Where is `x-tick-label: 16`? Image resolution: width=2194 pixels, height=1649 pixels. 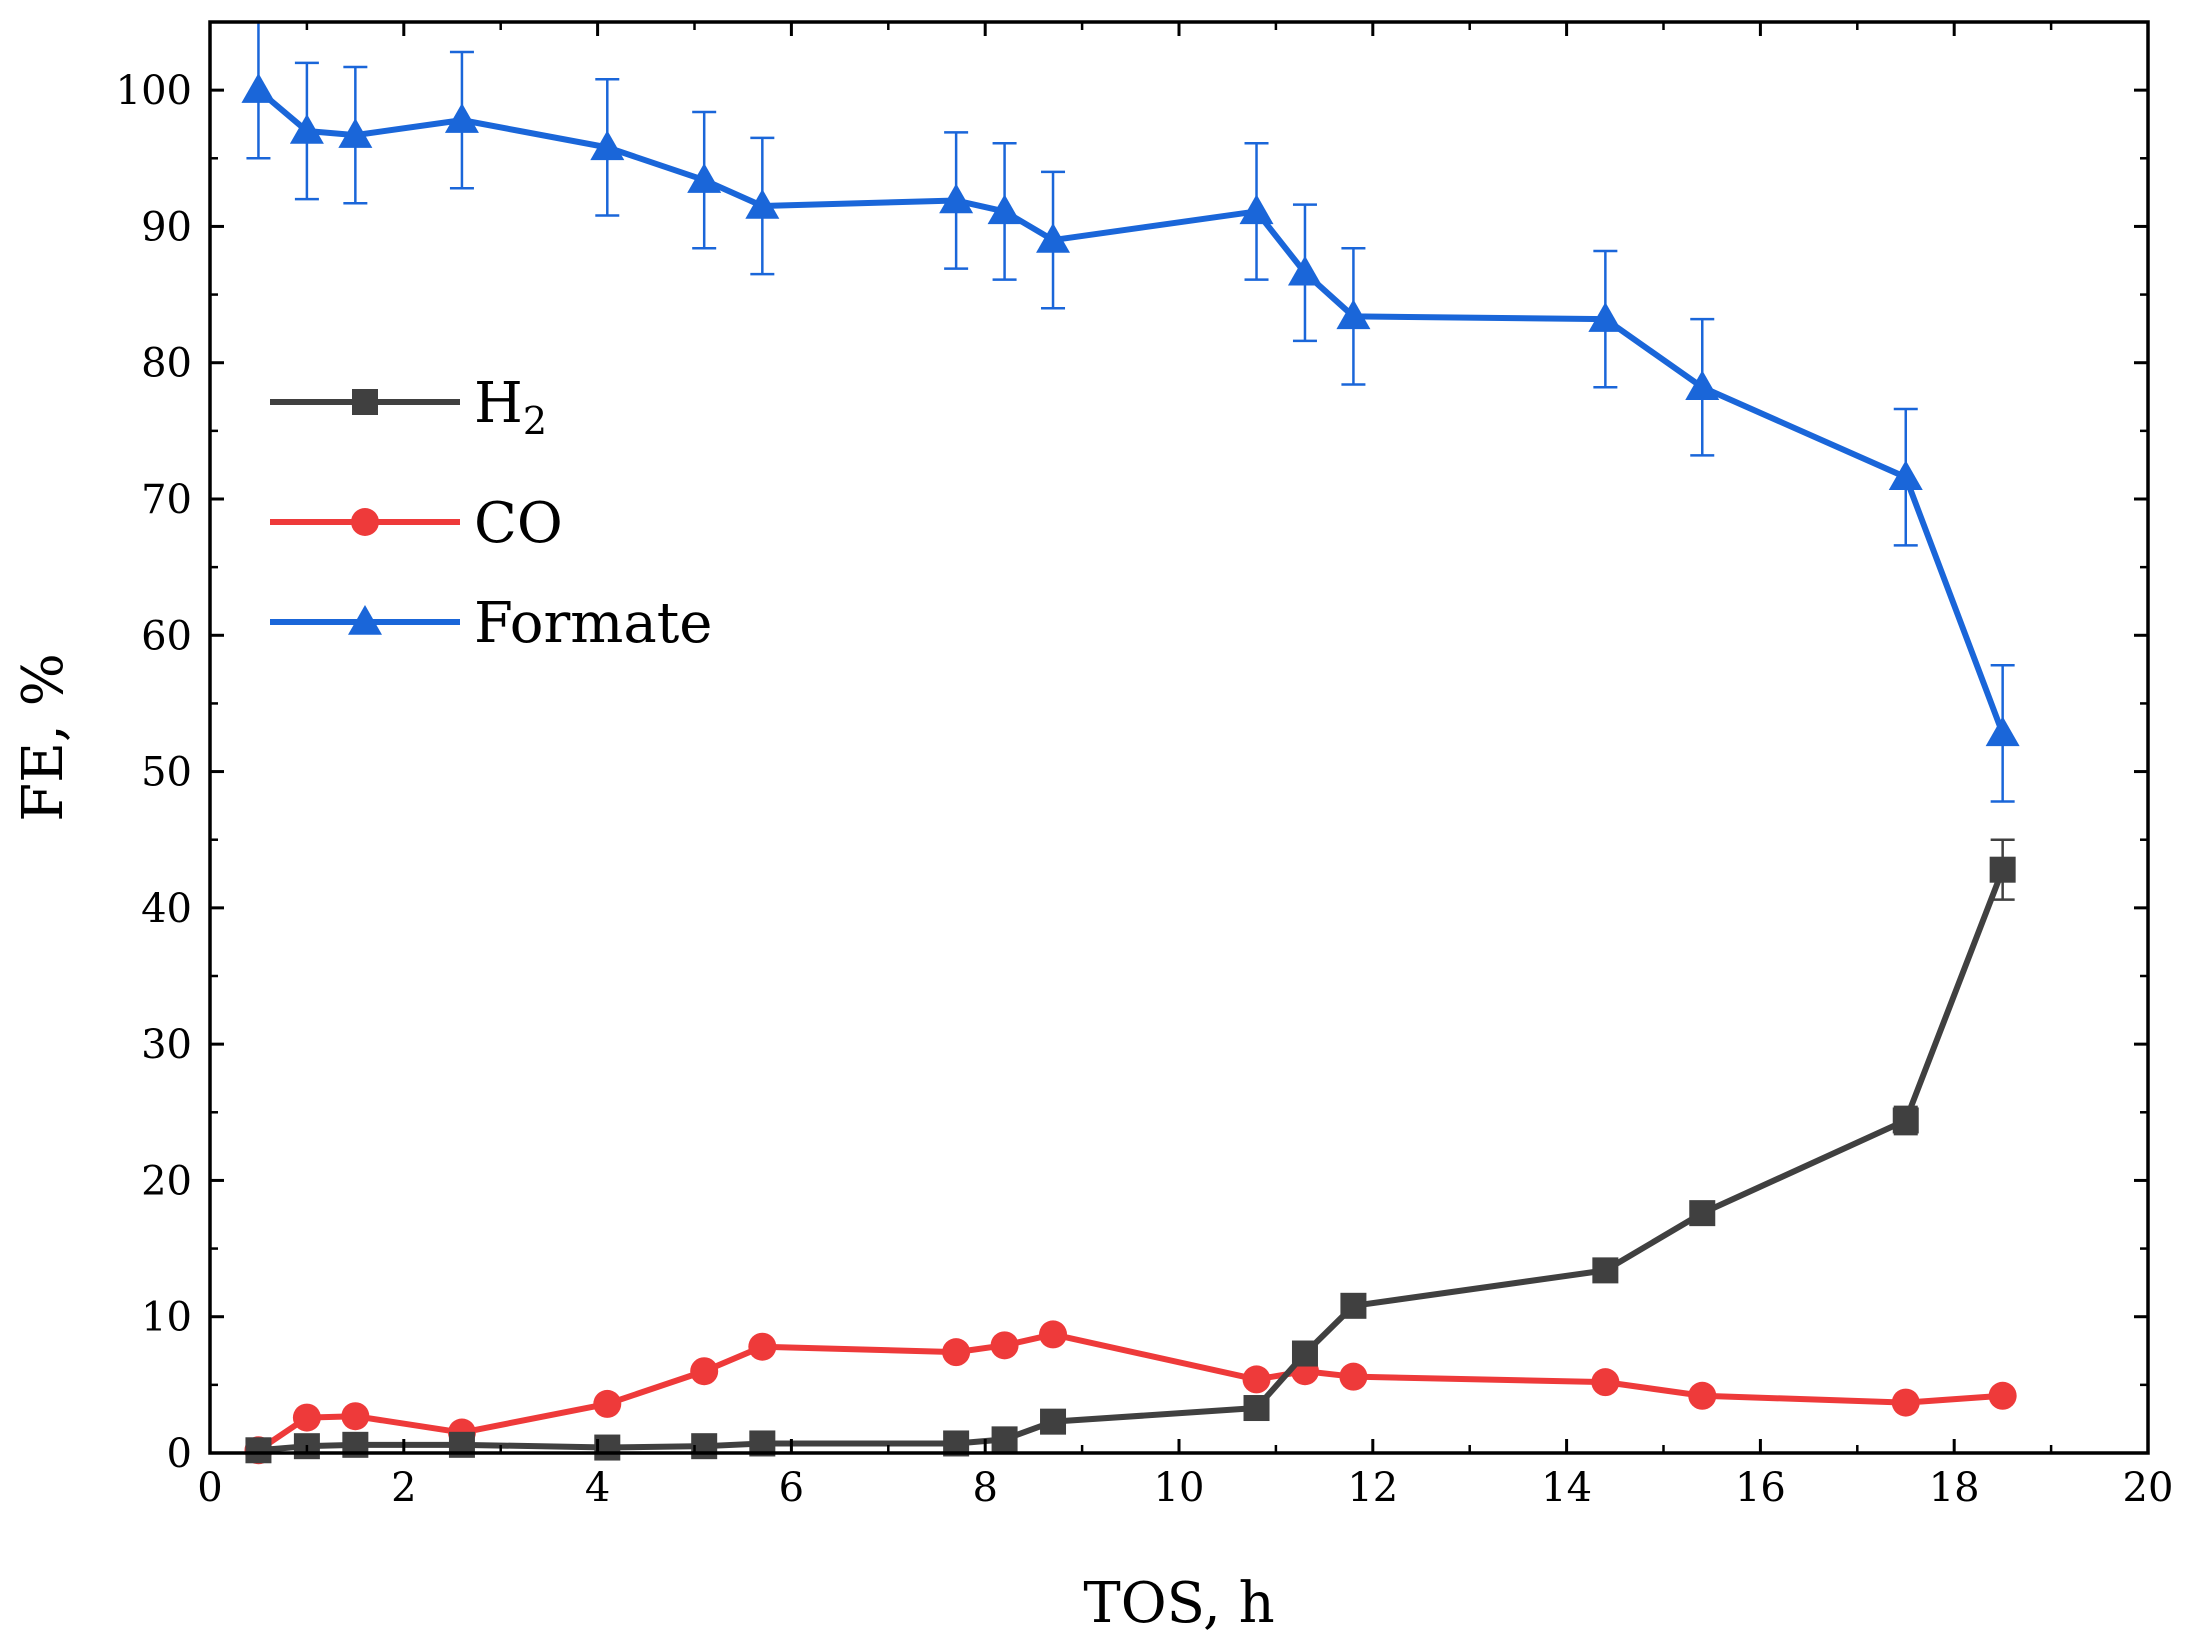 x-tick-label: 16 is located at coordinates (1760, 1488).